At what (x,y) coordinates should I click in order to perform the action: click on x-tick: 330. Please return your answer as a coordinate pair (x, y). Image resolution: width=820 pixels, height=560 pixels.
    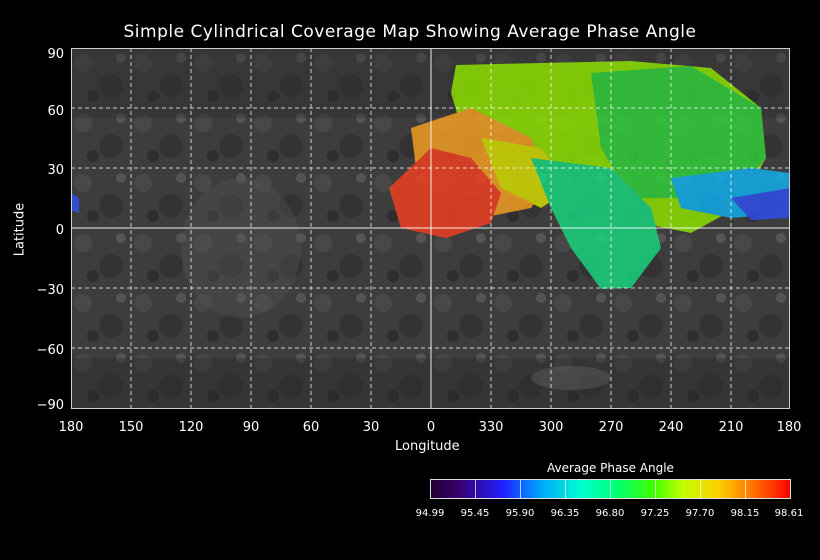
    Looking at the image, I should click on (491, 427).